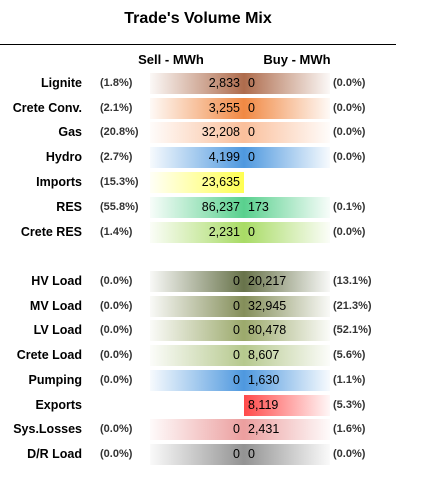  Describe the element at coordinates (116, 83) in the screenshot. I see `sell-percent: (1.8%)` at that location.